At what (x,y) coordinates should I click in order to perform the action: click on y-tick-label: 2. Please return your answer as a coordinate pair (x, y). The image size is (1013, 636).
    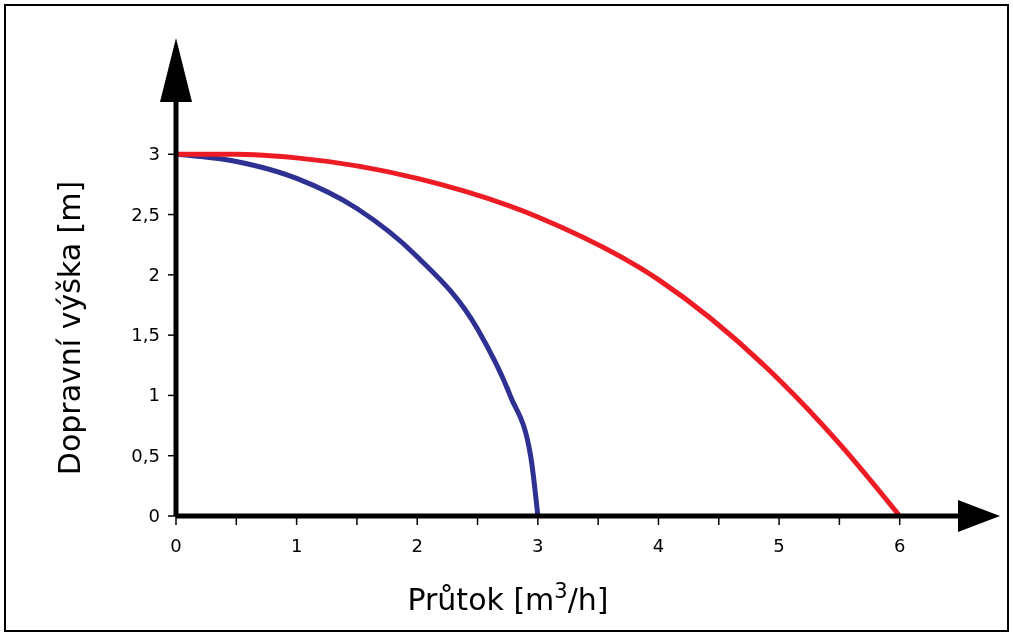
    Looking at the image, I should click on (154, 274).